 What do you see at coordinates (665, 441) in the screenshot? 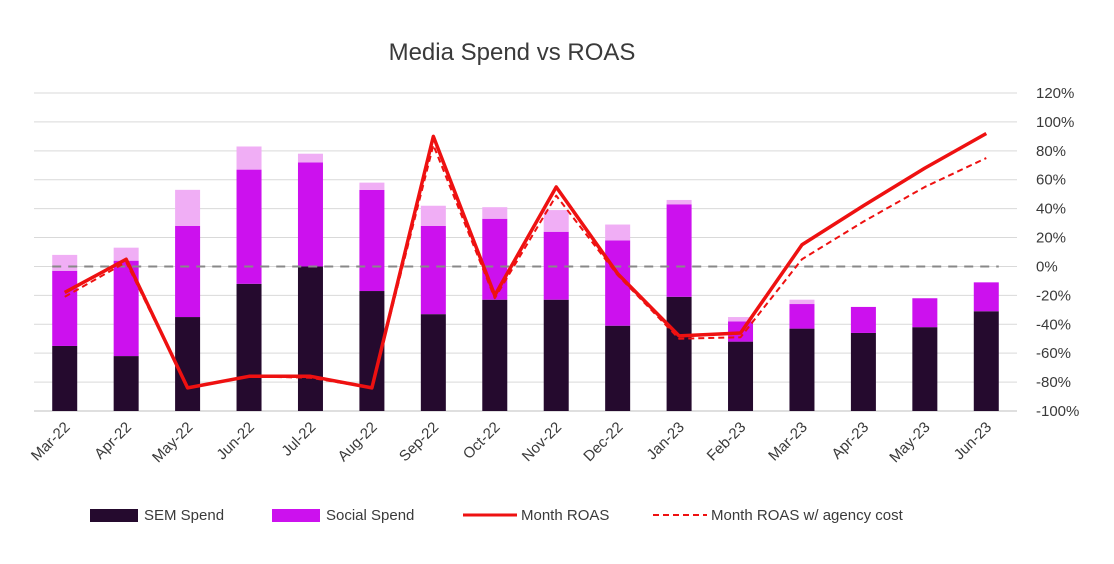
I see `x-tick-label: Jan-23` at bounding box center [665, 441].